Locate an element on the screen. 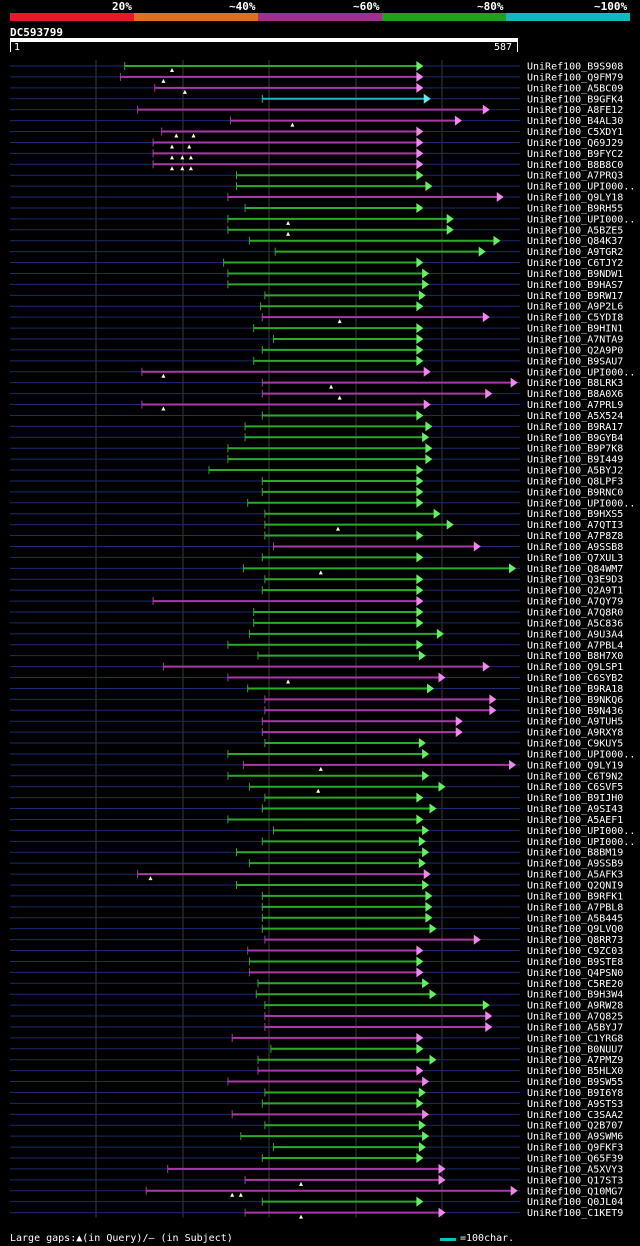 This screenshot has height=1246, width=640. hit-name-link: UniRef100_Q17ST3 is located at coordinates (575, 1180).